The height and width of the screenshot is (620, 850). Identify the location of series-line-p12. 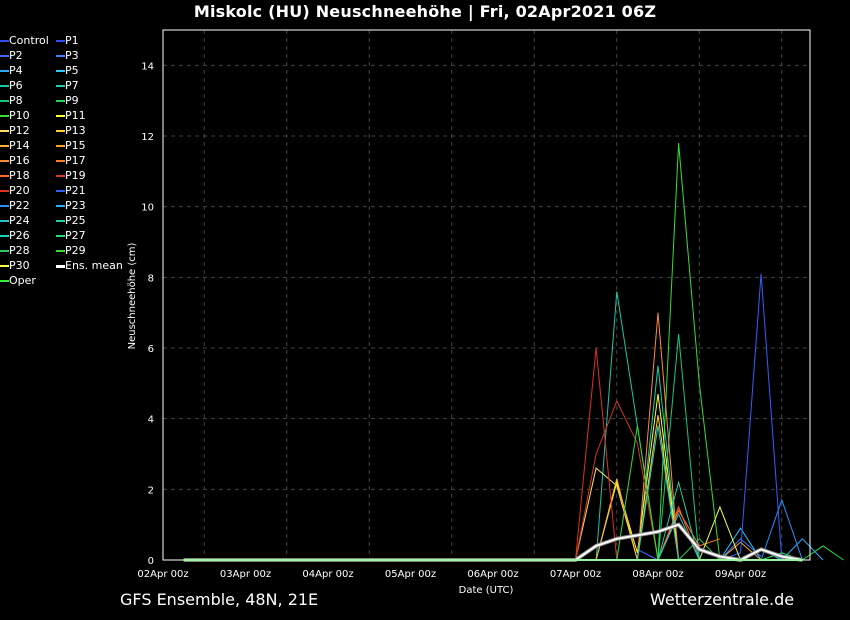
(606, 514).